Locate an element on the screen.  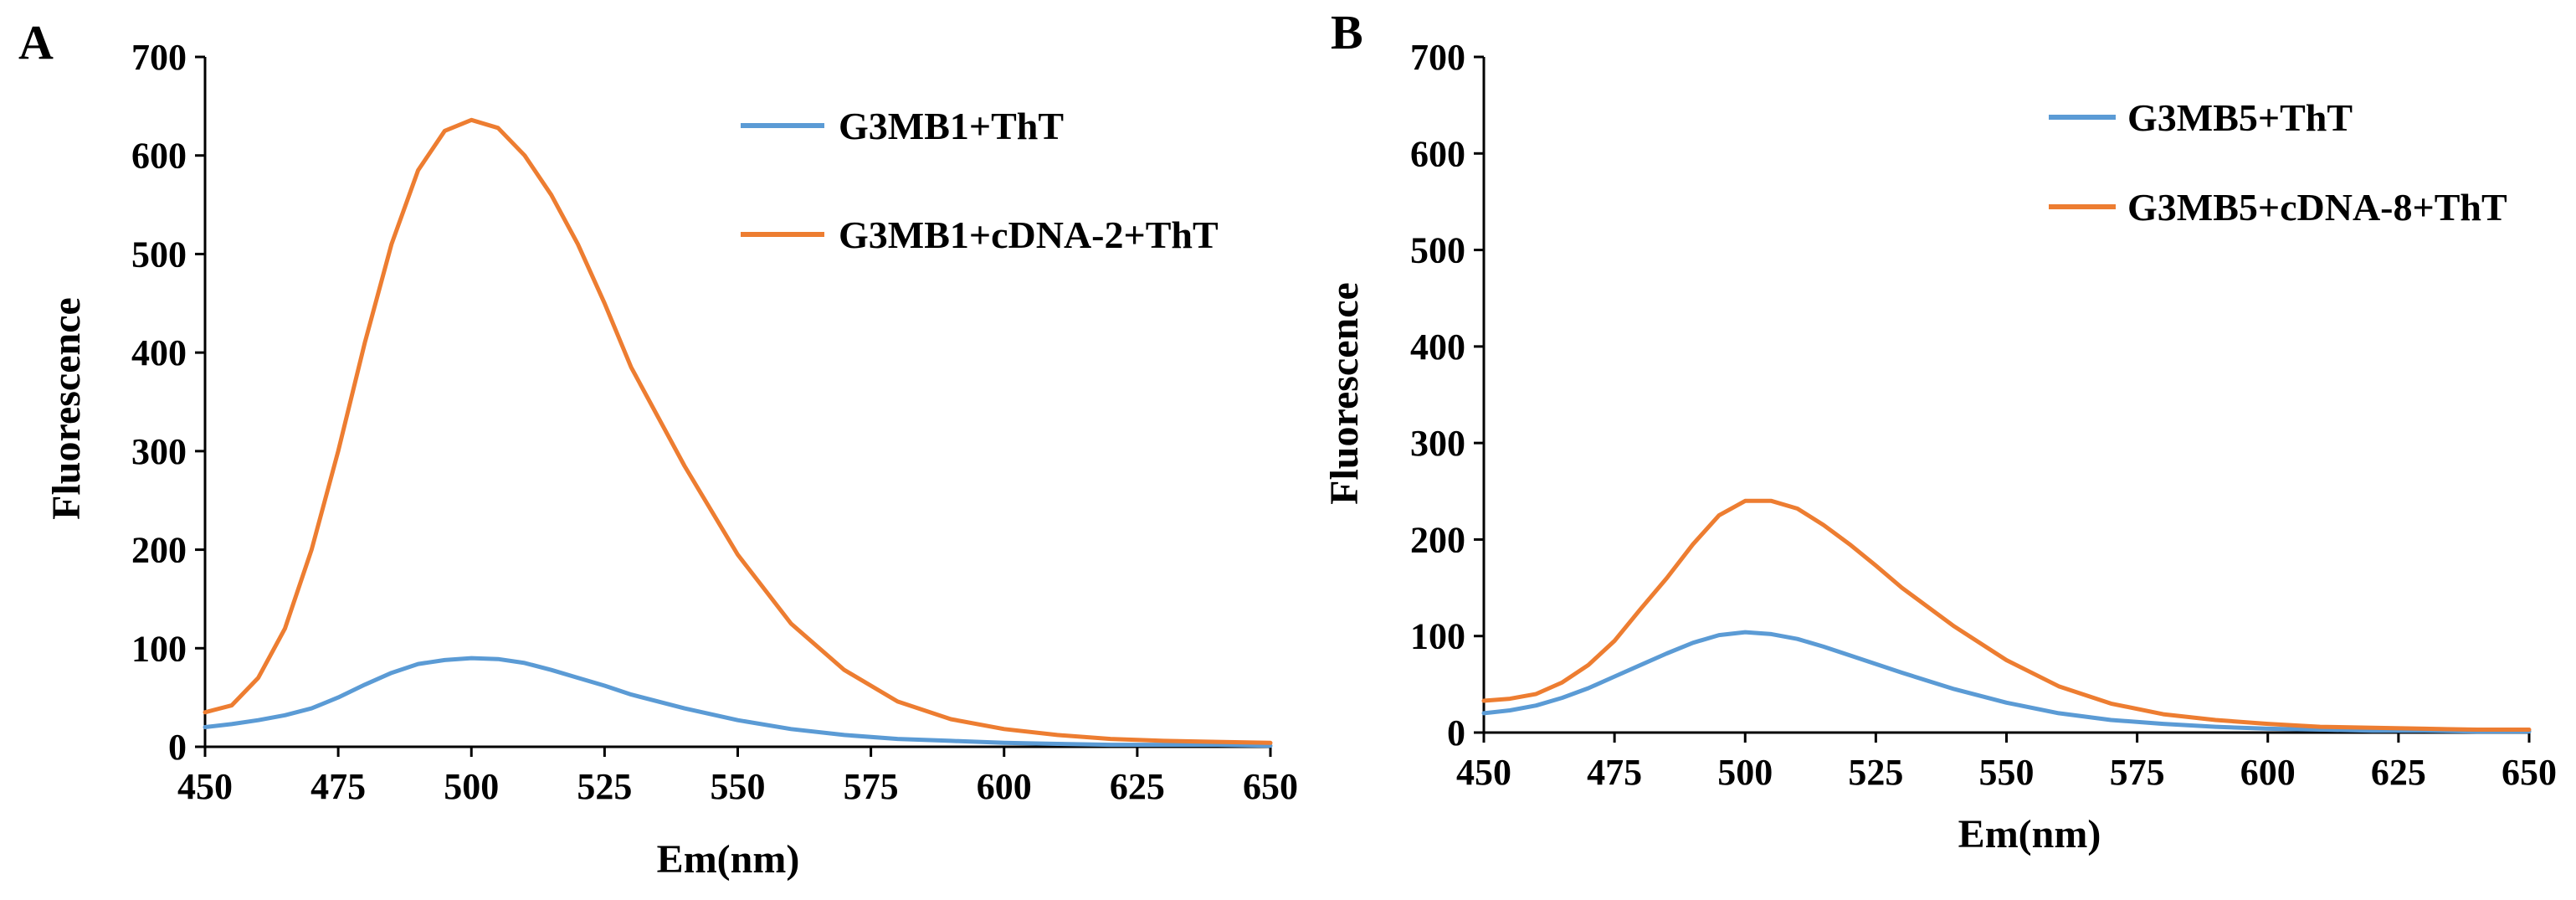
panel-b-y-tick-label: 300 is located at coordinates (1437, 443).